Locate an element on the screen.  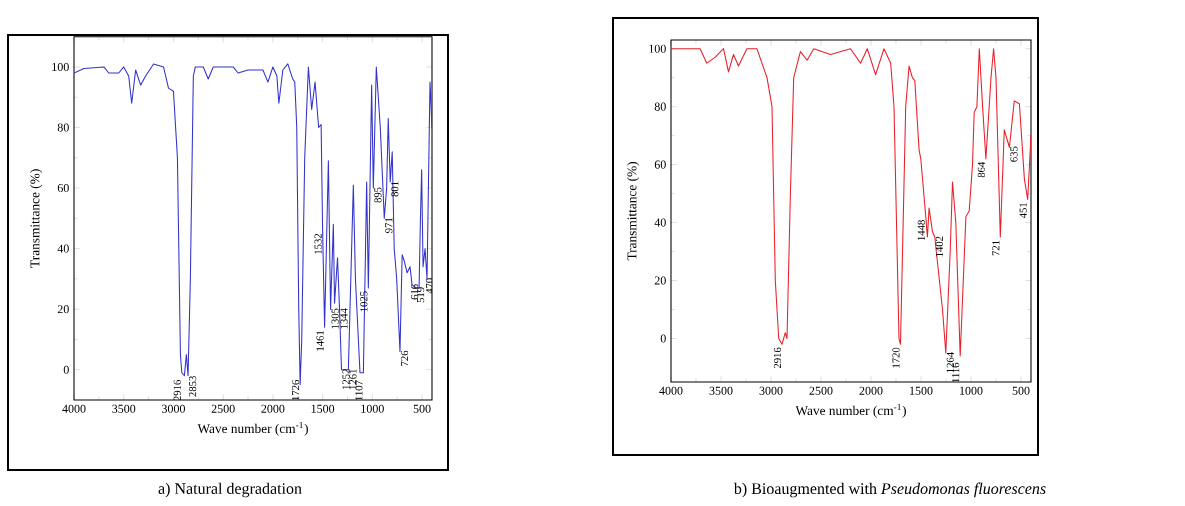
annotation: 721 is located at coordinates (996, 248).